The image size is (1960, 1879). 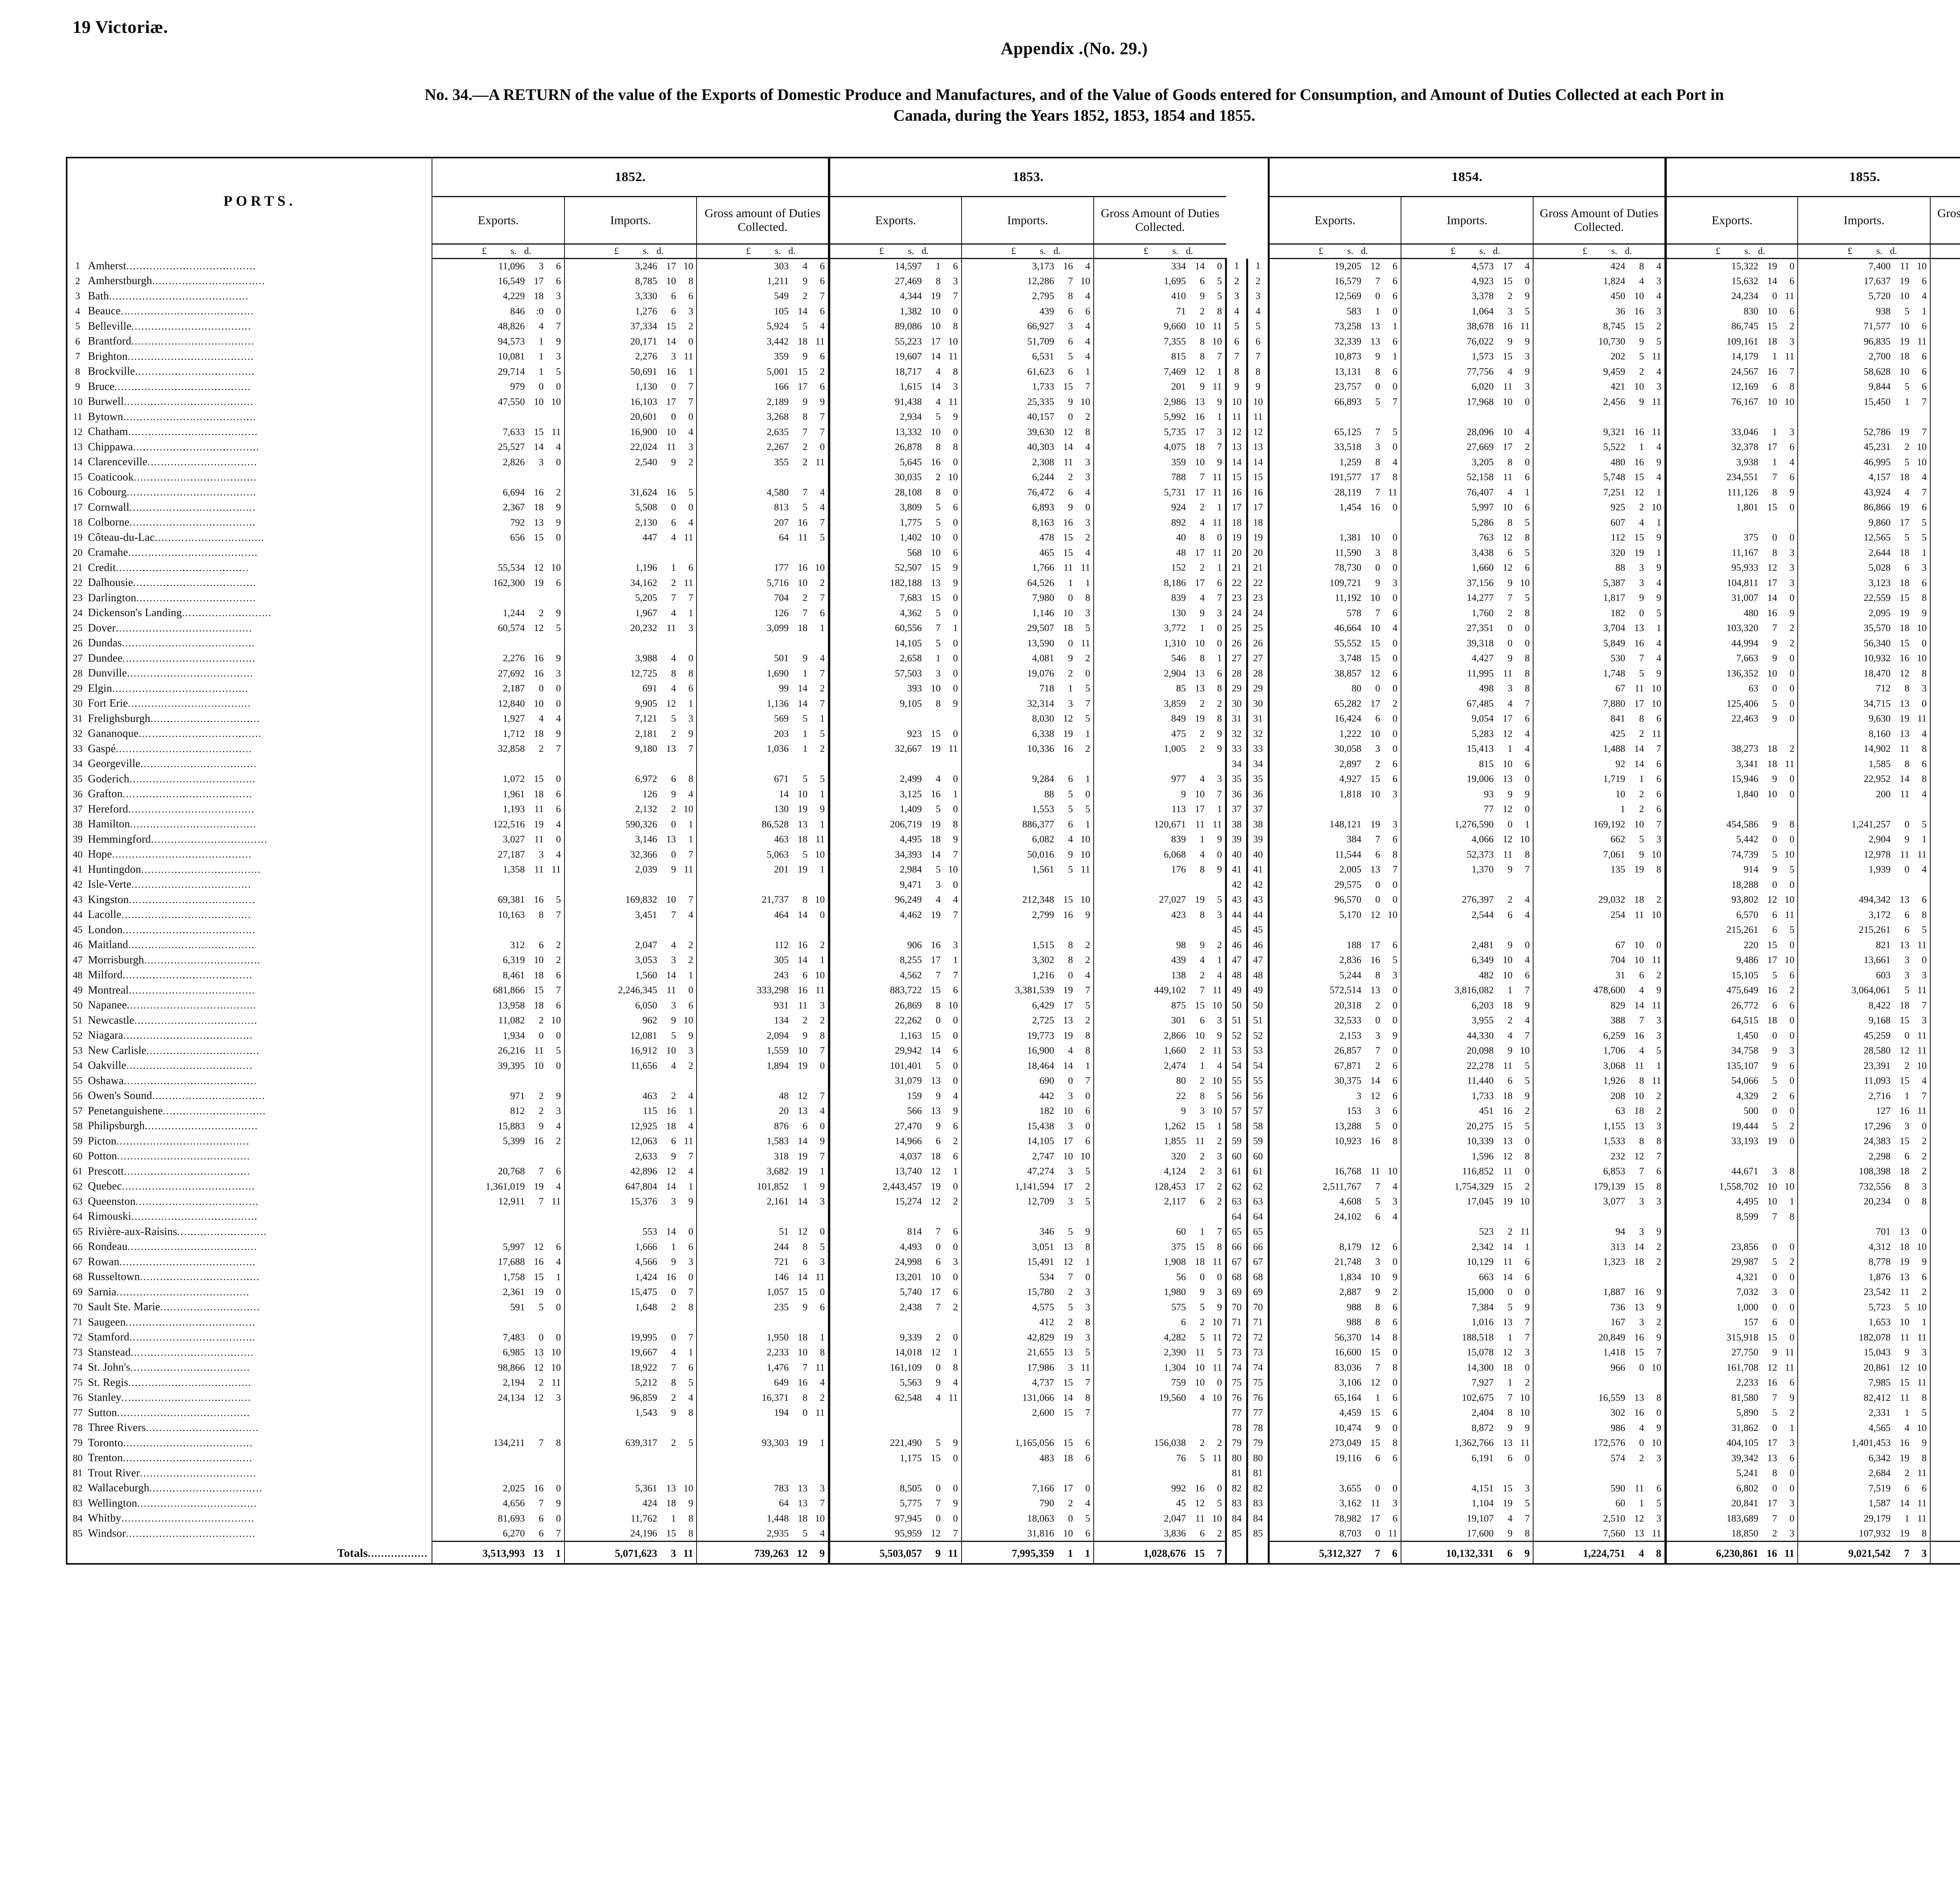 What do you see at coordinates (1236, 1504) in the screenshot?
I see `row-number-mid-a: 83` at bounding box center [1236, 1504].